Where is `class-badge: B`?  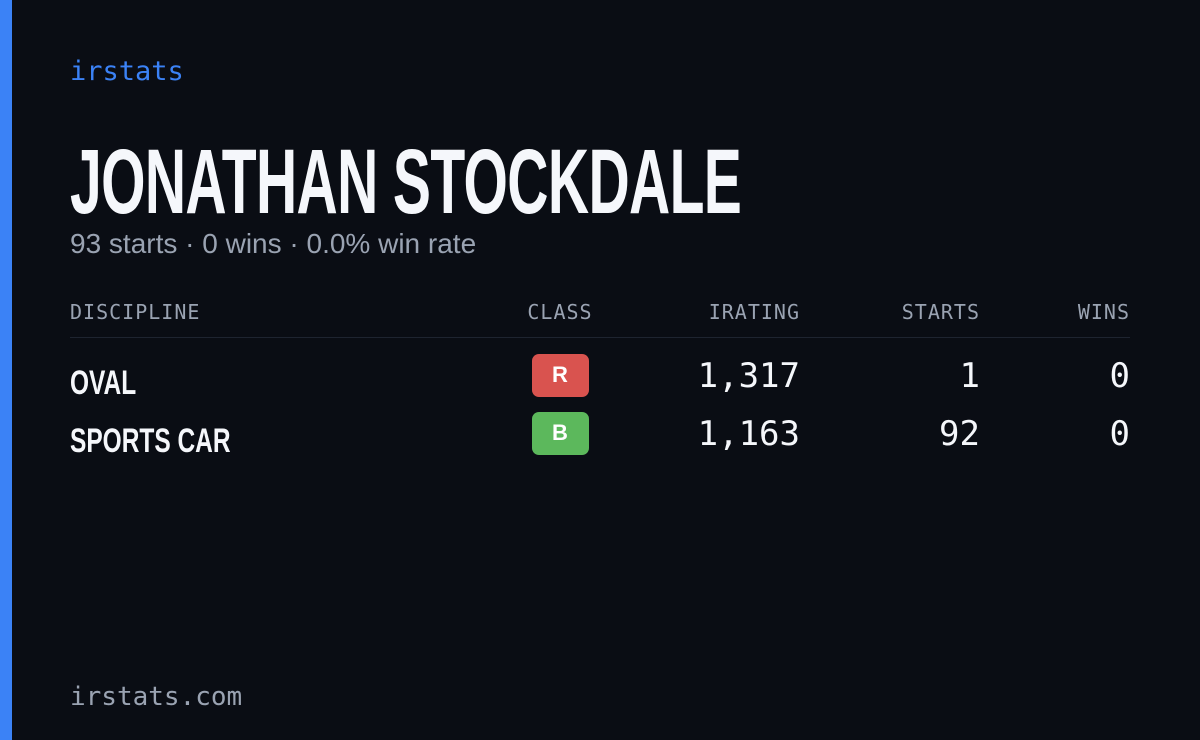 class-badge: B is located at coordinates (560, 433).